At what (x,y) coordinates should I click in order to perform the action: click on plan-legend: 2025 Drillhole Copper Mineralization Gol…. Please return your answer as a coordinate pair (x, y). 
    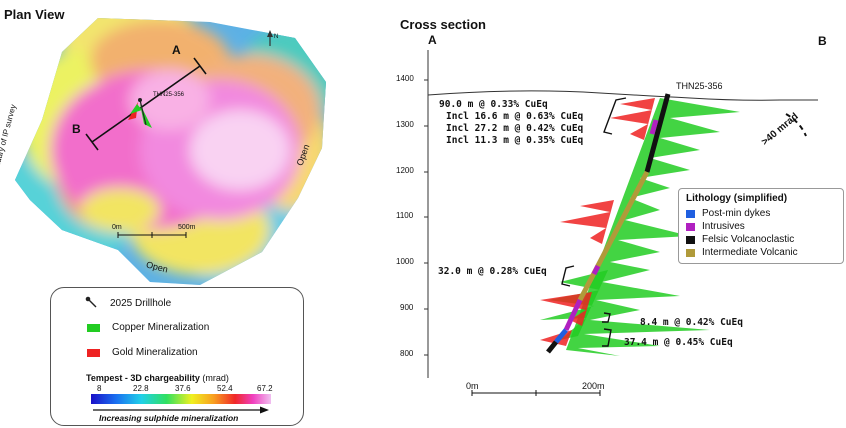
    Looking at the image, I should click on (177, 356).